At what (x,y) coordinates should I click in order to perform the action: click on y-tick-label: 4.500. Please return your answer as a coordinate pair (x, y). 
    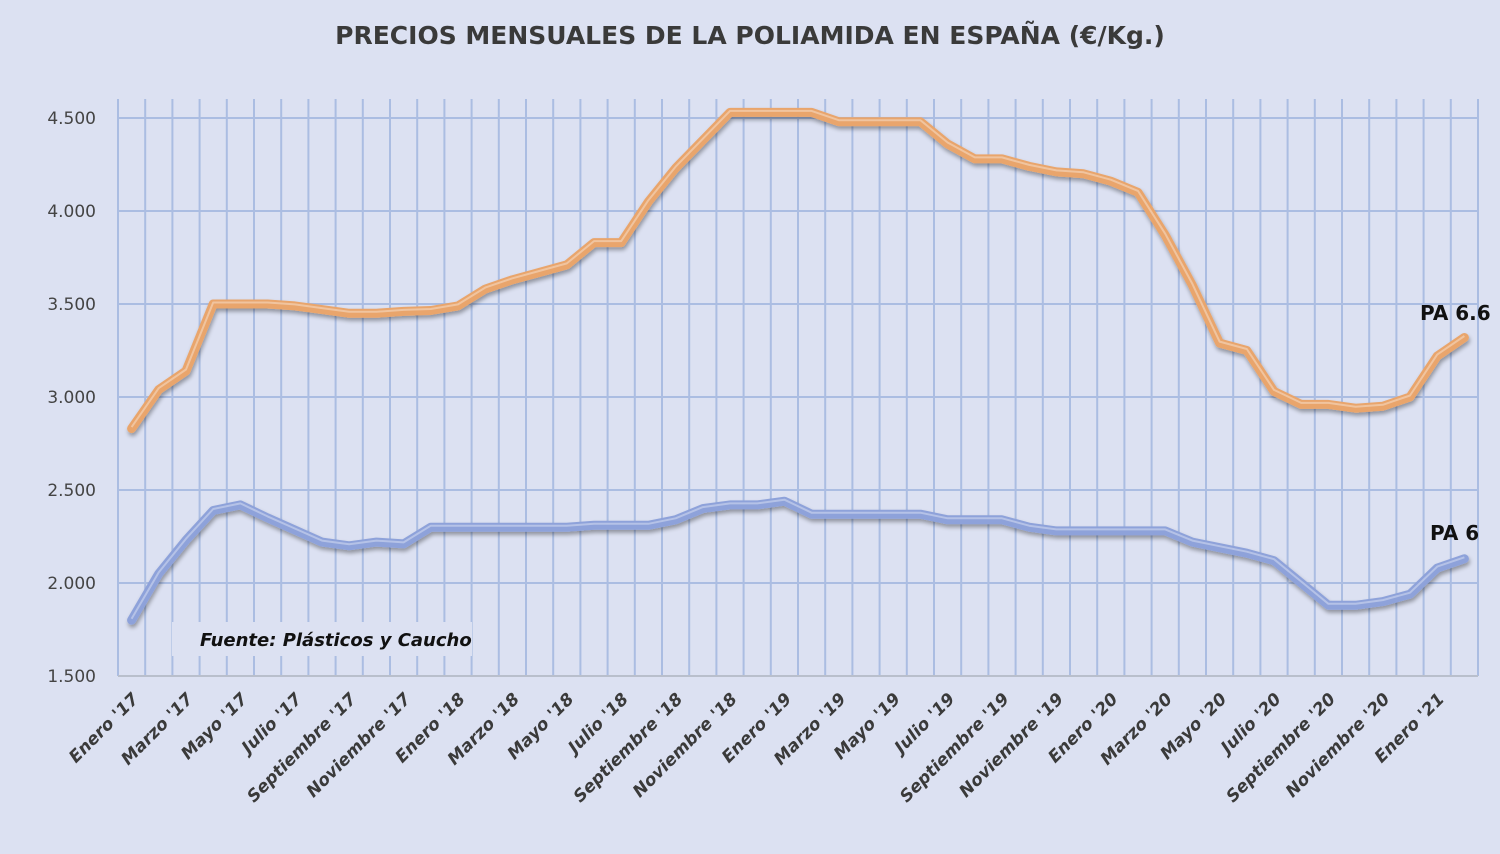
    Looking at the image, I should click on (71, 119).